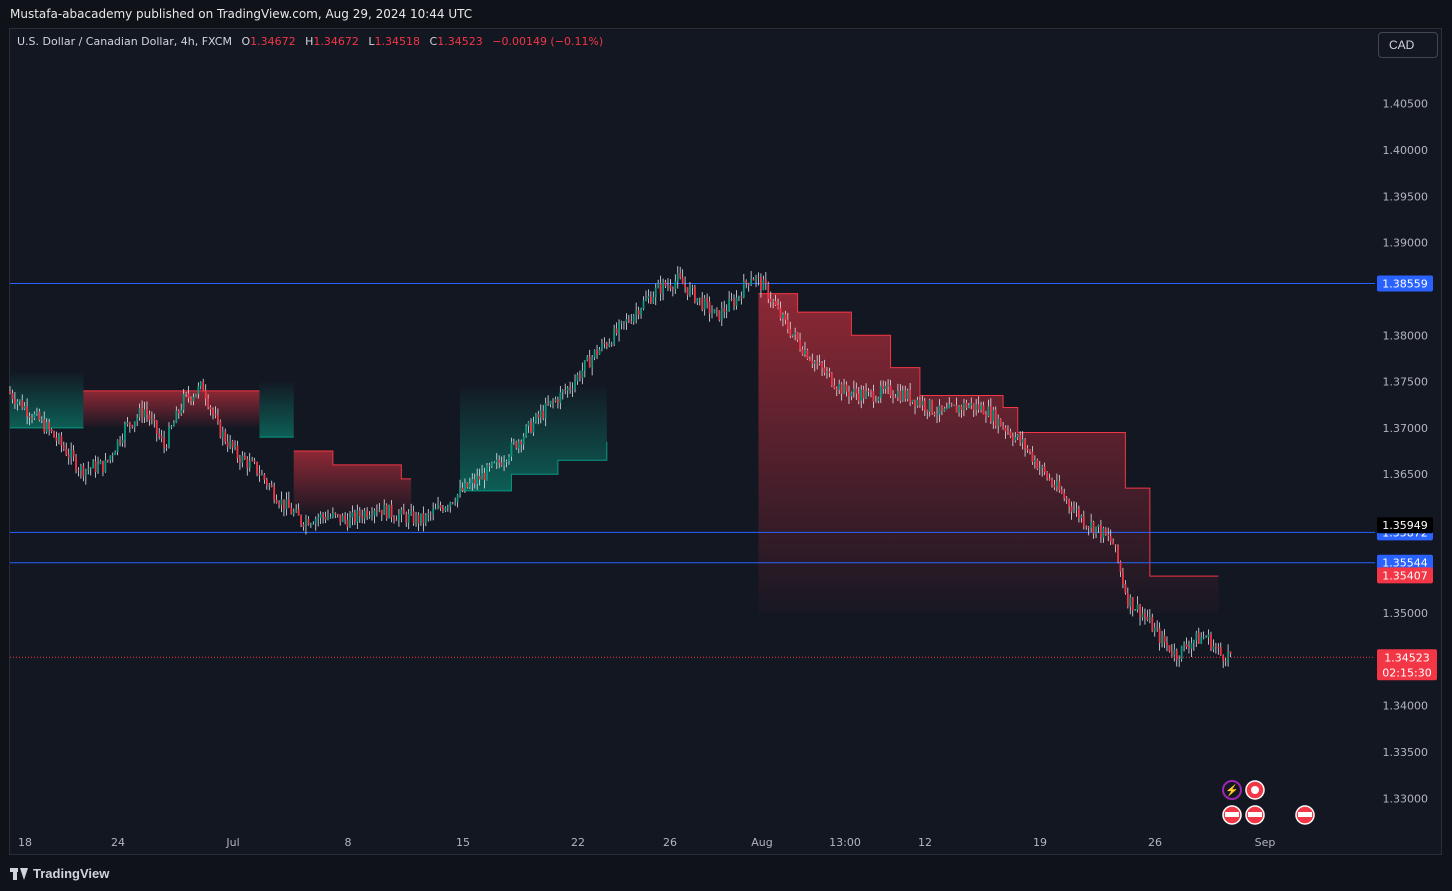 Image resolution: width=1452 pixels, height=891 pixels. Describe the element at coordinates (1305, 814) in the screenshot. I see `us-flag-stripe` at that location.